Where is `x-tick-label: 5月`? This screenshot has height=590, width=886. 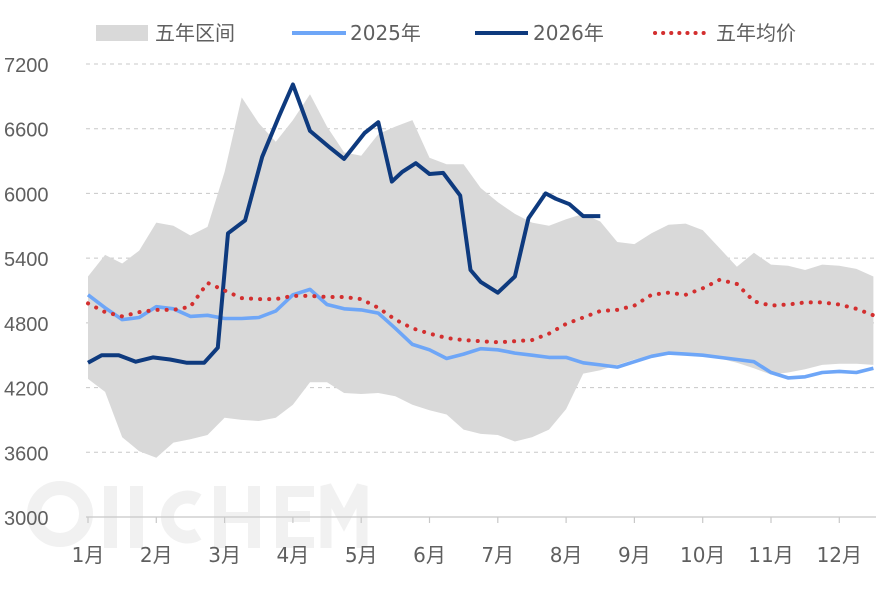
x-tick-label: 5月 is located at coordinates (361, 555).